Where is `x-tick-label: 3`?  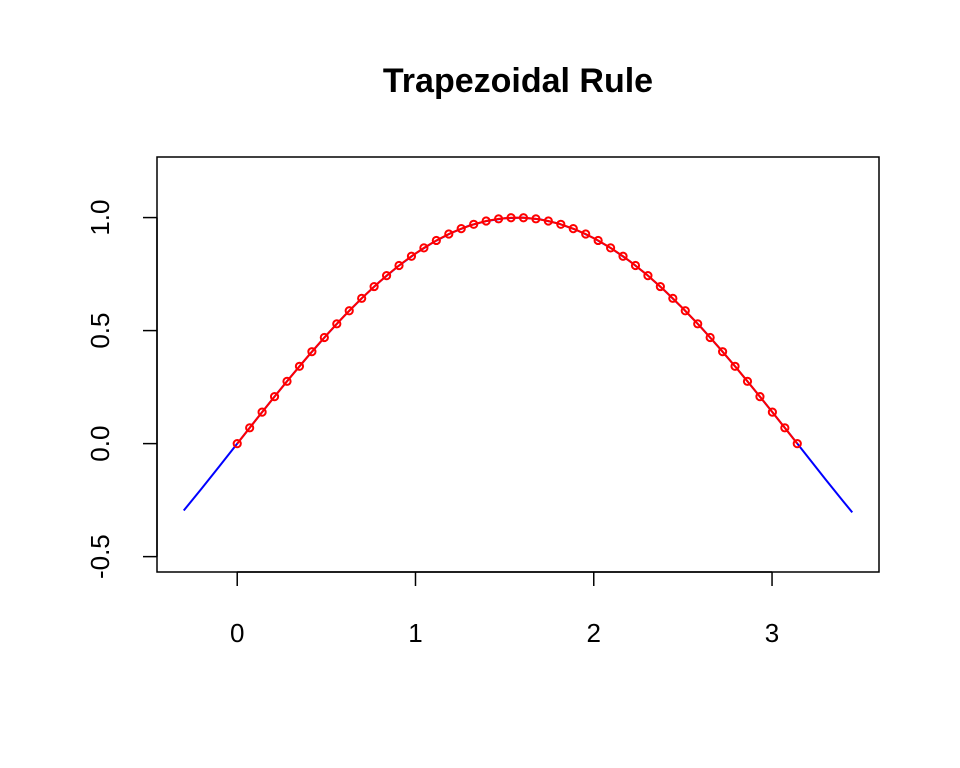
x-tick-label: 3 is located at coordinates (772, 633).